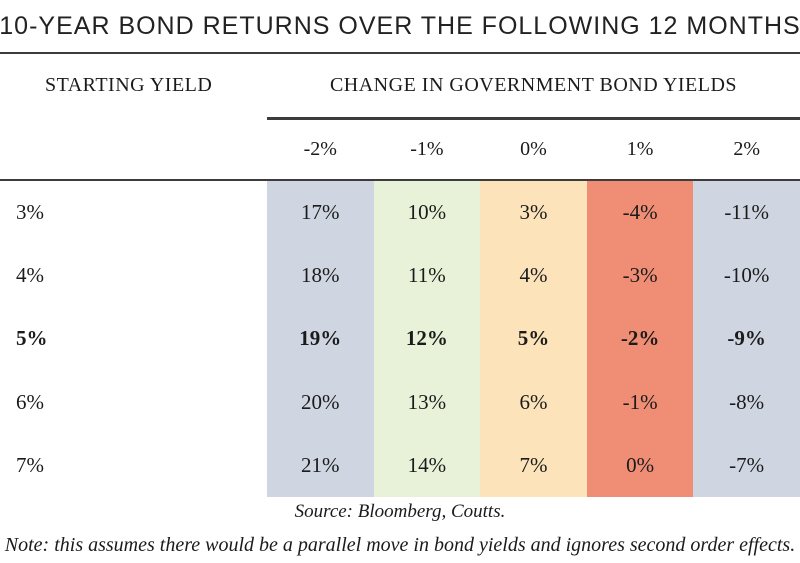 This screenshot has height=563, width=800. Describe the element at coordinates (746, 339) in the screenshot. I see `table-cell: -9%` at that location.